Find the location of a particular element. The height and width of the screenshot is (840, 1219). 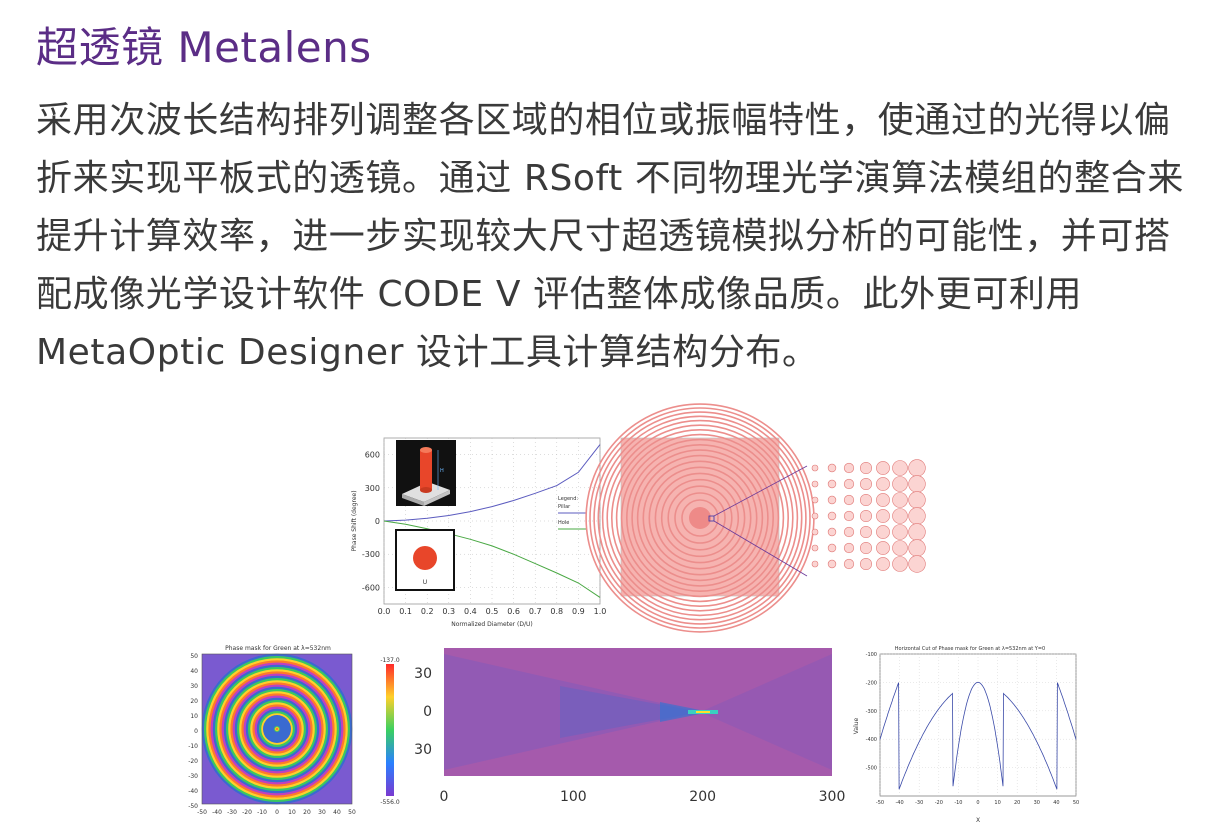

x-tick-label: 0.5 is located at coordinates (492, 611).